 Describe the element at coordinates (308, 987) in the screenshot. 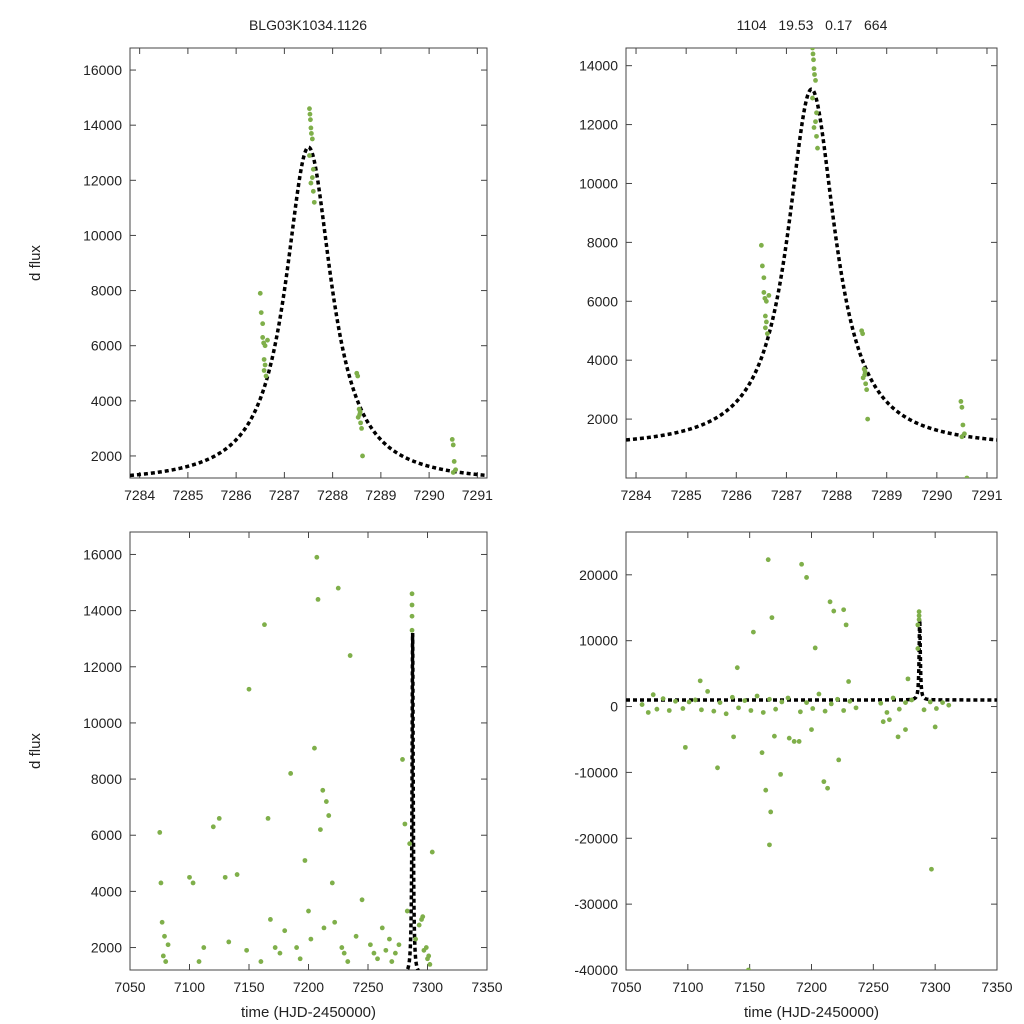

I see `x-tick-label: 7200` at that location.